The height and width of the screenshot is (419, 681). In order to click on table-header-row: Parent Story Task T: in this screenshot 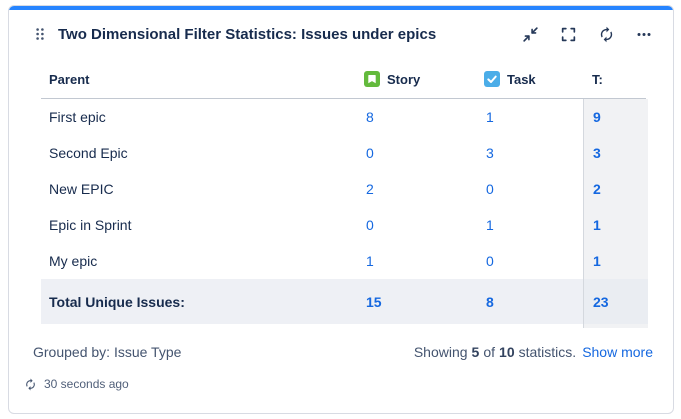, I will do `click(343, 79)`.